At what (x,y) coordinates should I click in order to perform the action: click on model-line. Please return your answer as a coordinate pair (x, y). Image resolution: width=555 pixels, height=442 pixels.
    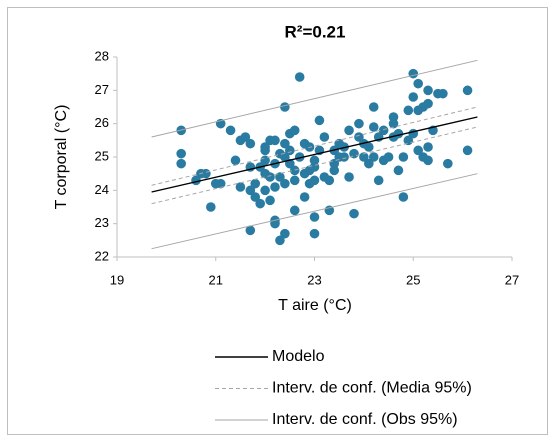
    Looking at the image, I should click on (314, 154).